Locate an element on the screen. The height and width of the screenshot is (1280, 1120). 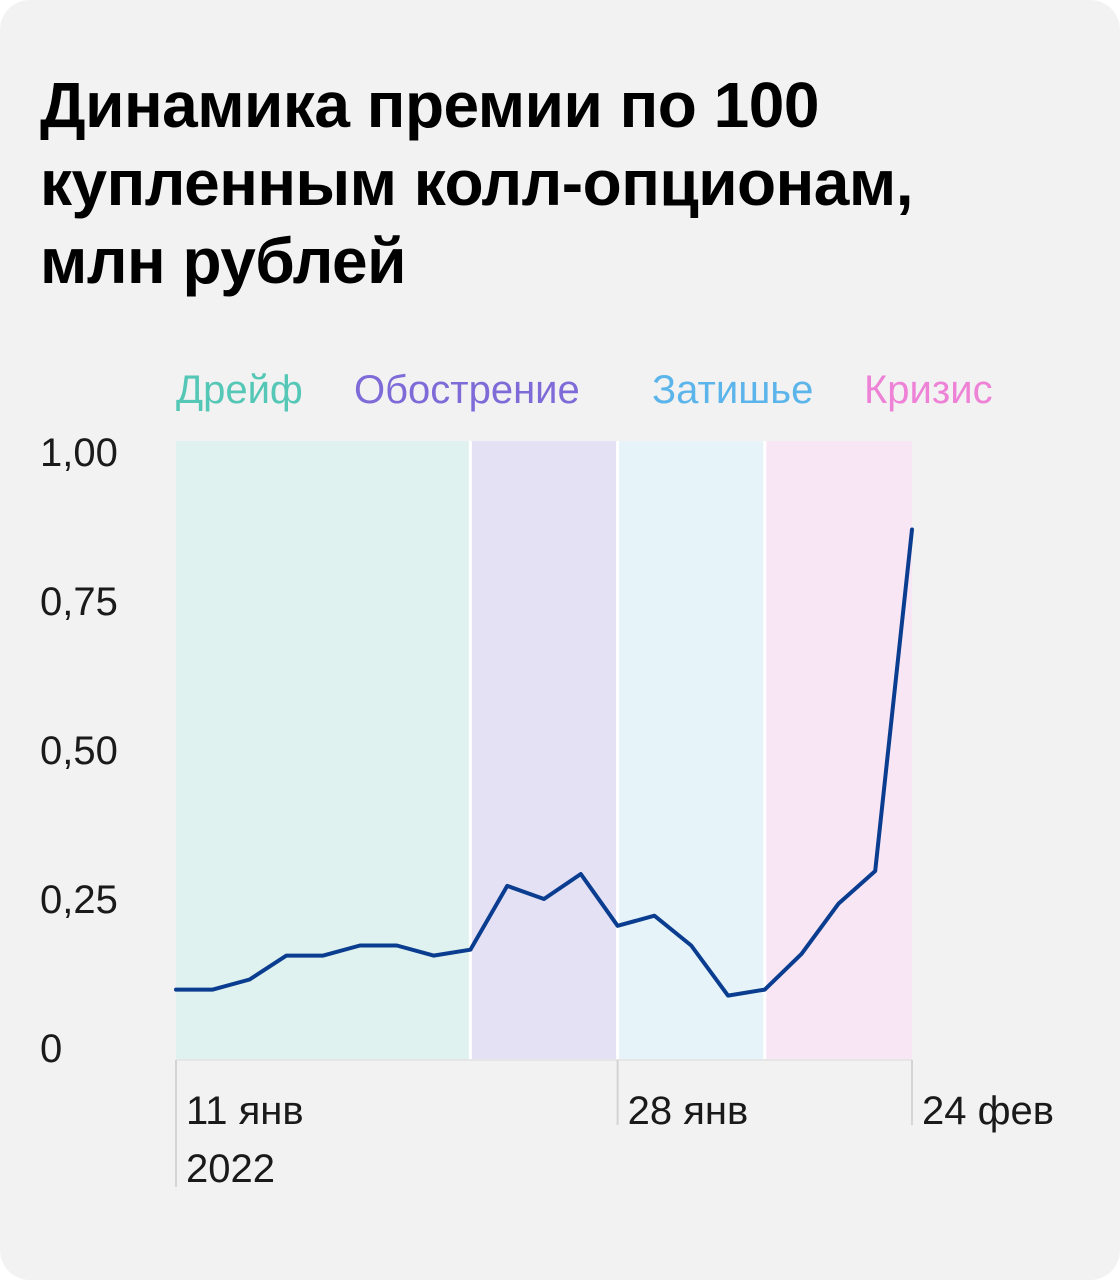
y-tick-label: 0,25 is located at coordinates (79, 900).